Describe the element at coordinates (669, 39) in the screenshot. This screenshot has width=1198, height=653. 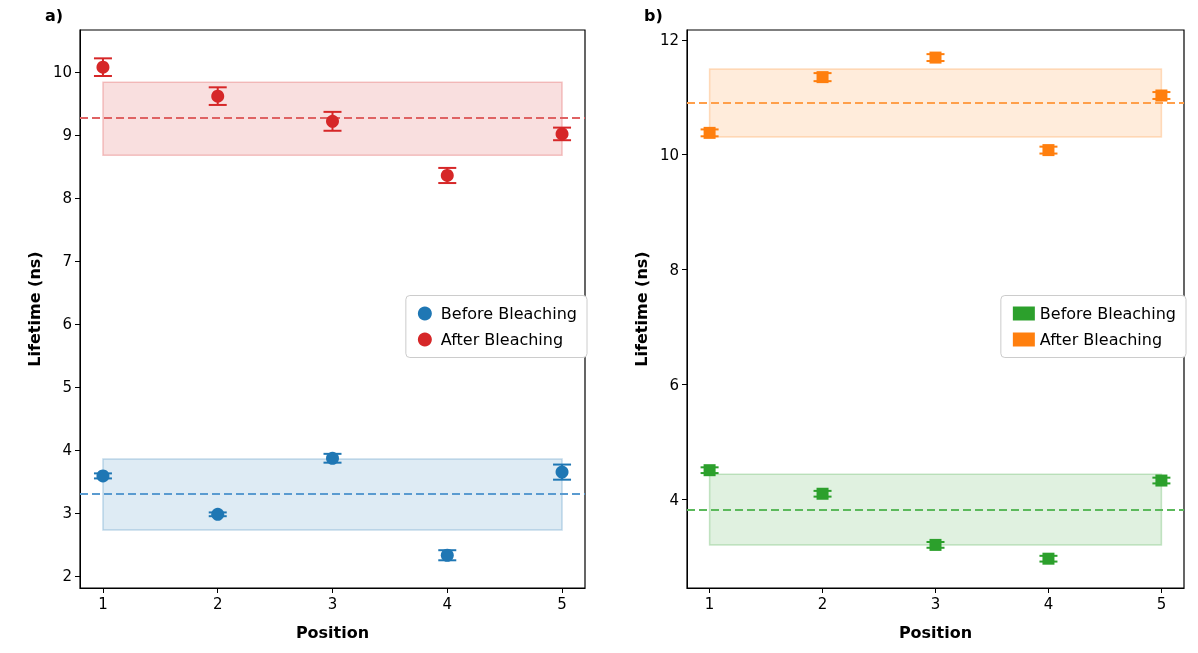
I see `y-tick-label: 12` at that location.